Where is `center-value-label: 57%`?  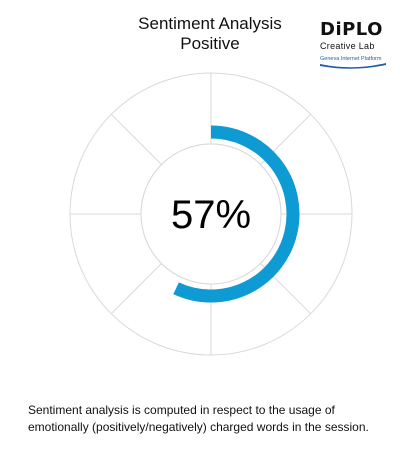 center-value-label: 57% is located at coordinates (211, 215).